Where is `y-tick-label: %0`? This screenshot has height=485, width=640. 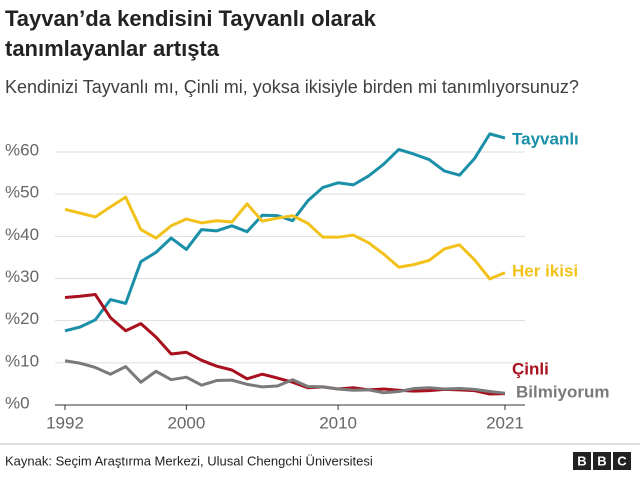
y-tick-label: %0 is located at coordinates (17, 402).